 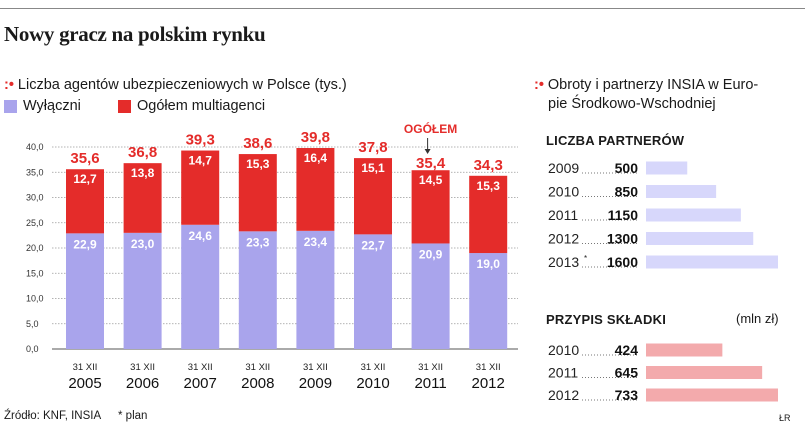 What do you see at coordinates (135, 34) in the screenshot?
I see `page-title: Nowy gracz na polskim rynku` at bounding box center [135, 34].